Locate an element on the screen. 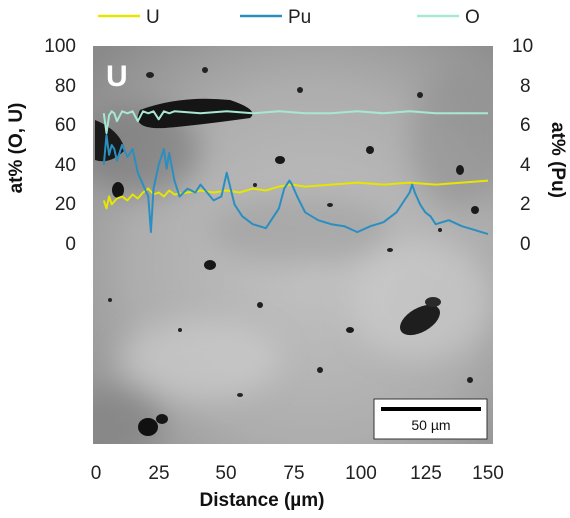  y-right-tick-0: 0 is located at coordinates (525, 244).